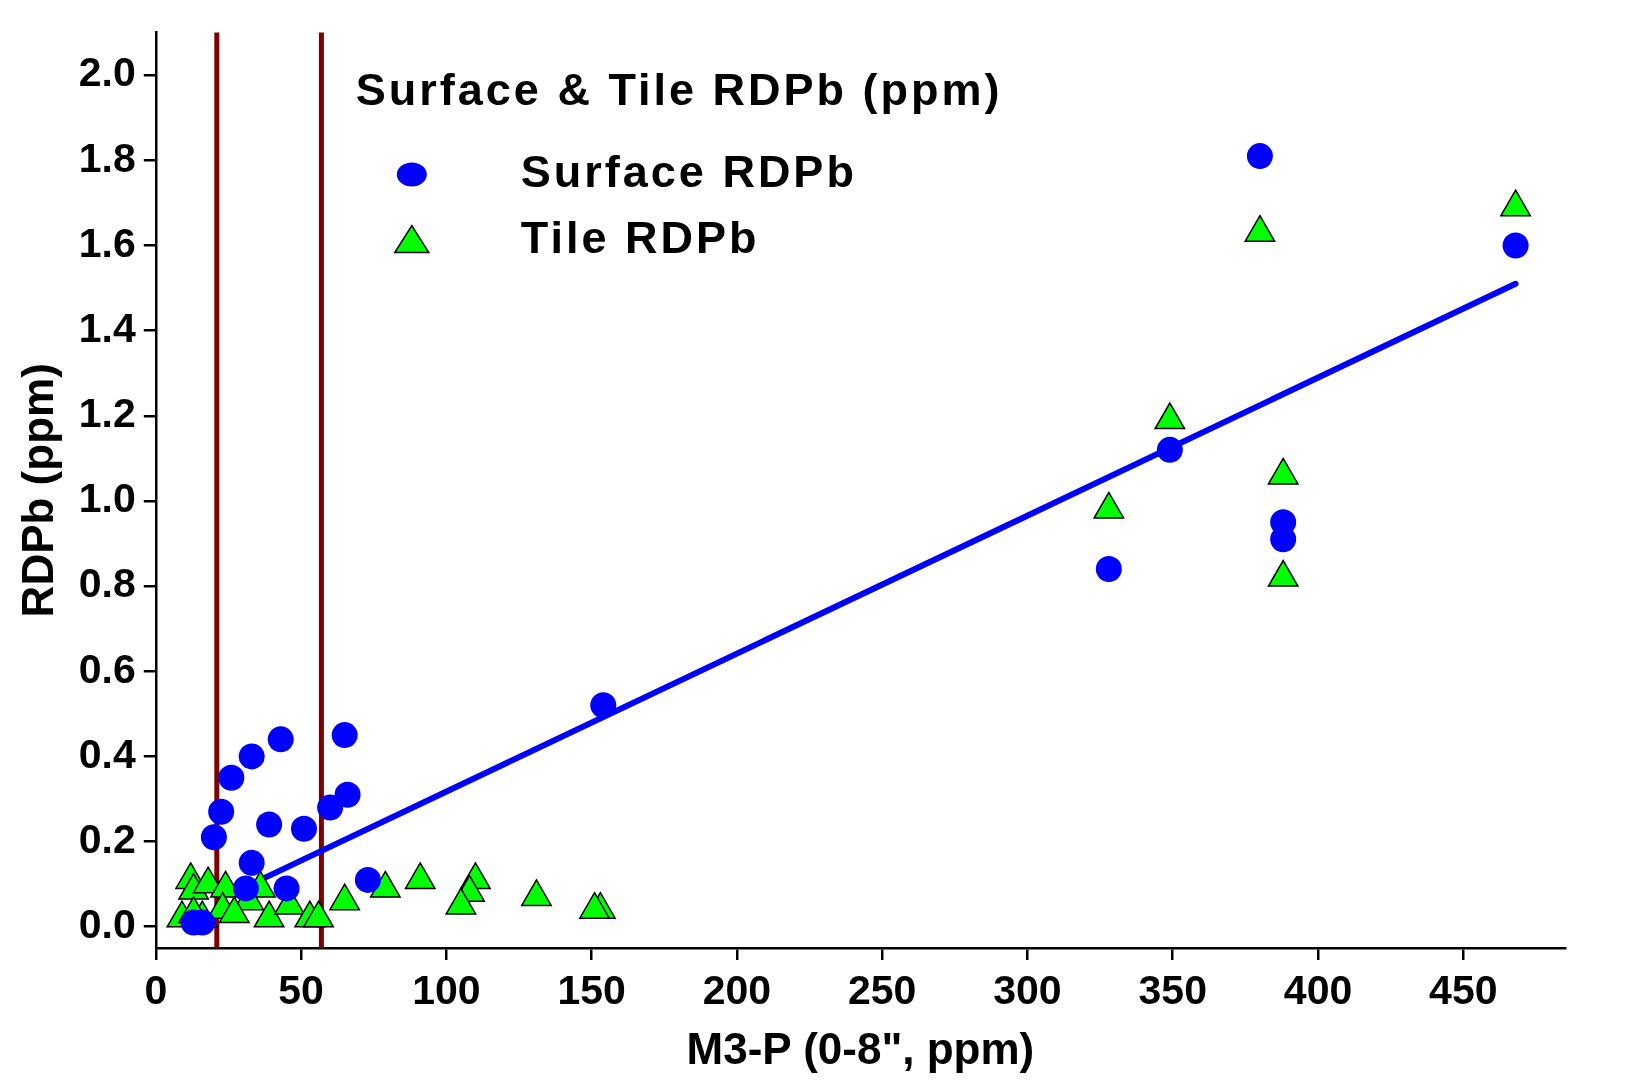 This screenshot has width=1640, height=1086. I want to click on x-tick-label: 150, so click(591, 989).